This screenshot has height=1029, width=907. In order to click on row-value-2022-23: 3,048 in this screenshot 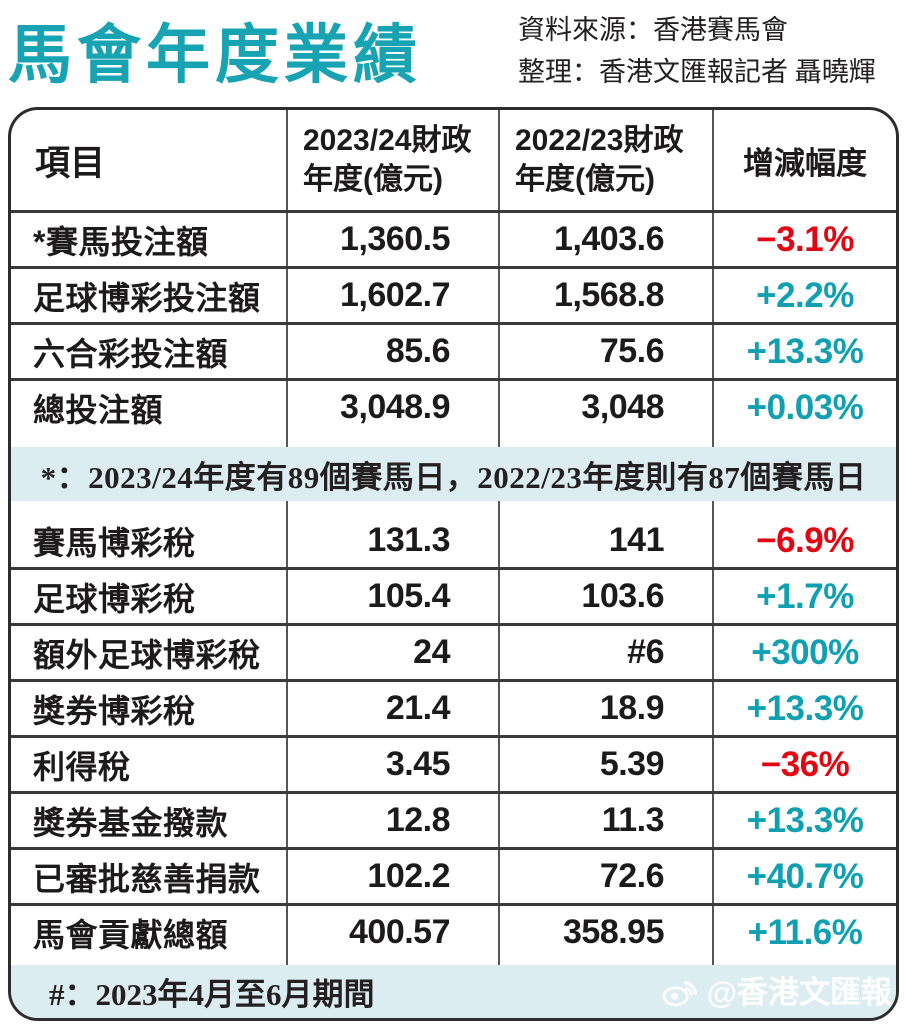, I will do `click(607, 407)`.